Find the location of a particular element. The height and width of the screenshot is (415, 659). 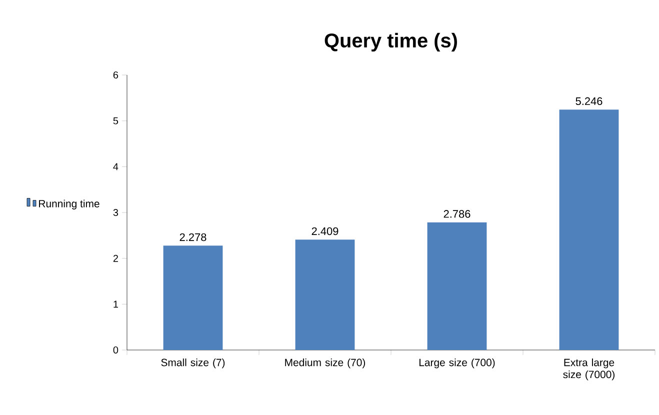

y-tick-label: 2 is located at coordinates (115, 258).